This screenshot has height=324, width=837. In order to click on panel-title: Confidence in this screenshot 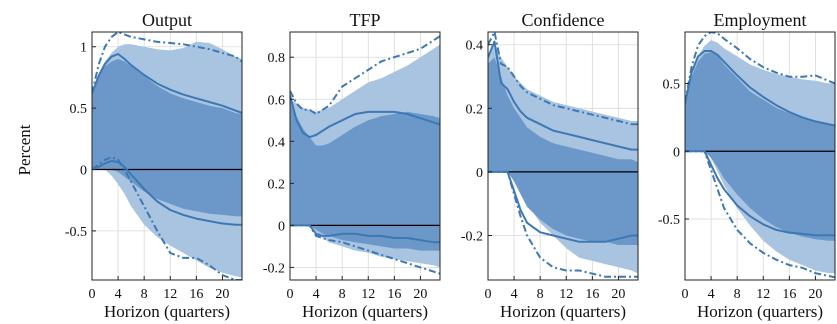, I will do `click(563, 20)`.